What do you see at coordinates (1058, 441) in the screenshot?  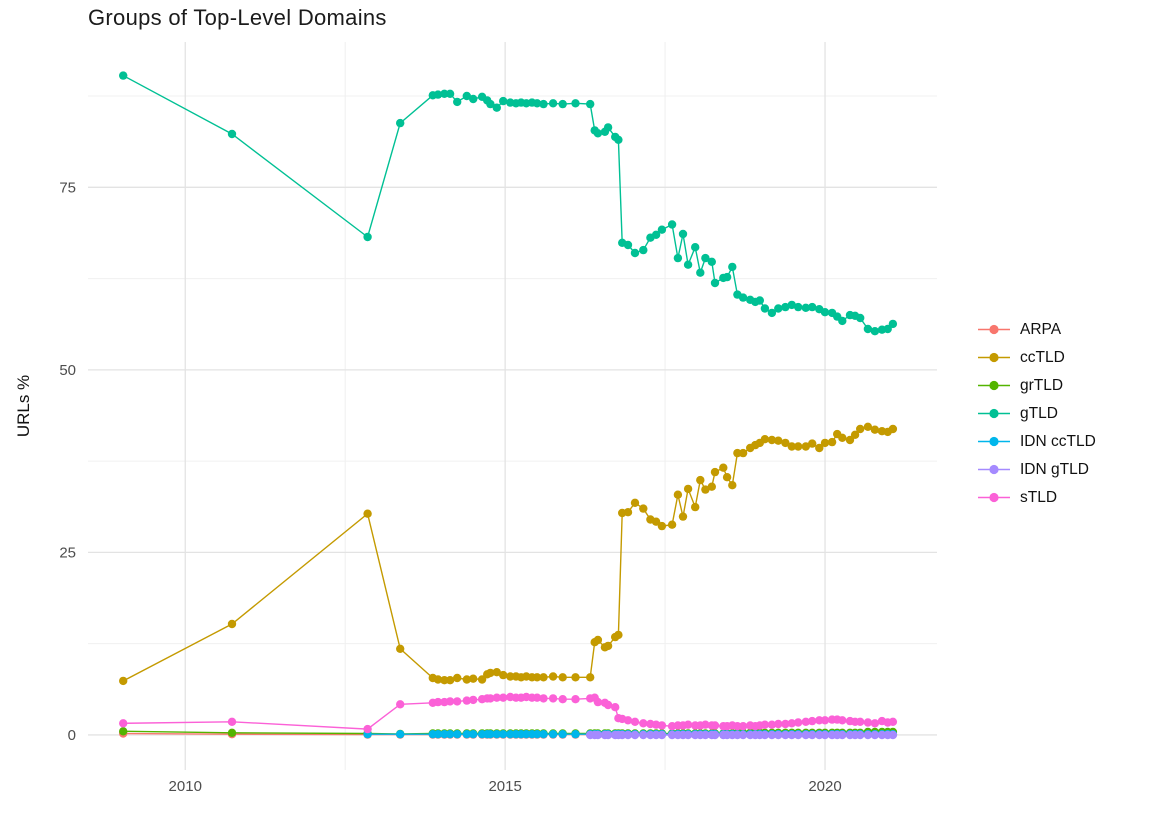 I see `legend-item-label: IDN ccTLD` at bounding box center [1058, 441].